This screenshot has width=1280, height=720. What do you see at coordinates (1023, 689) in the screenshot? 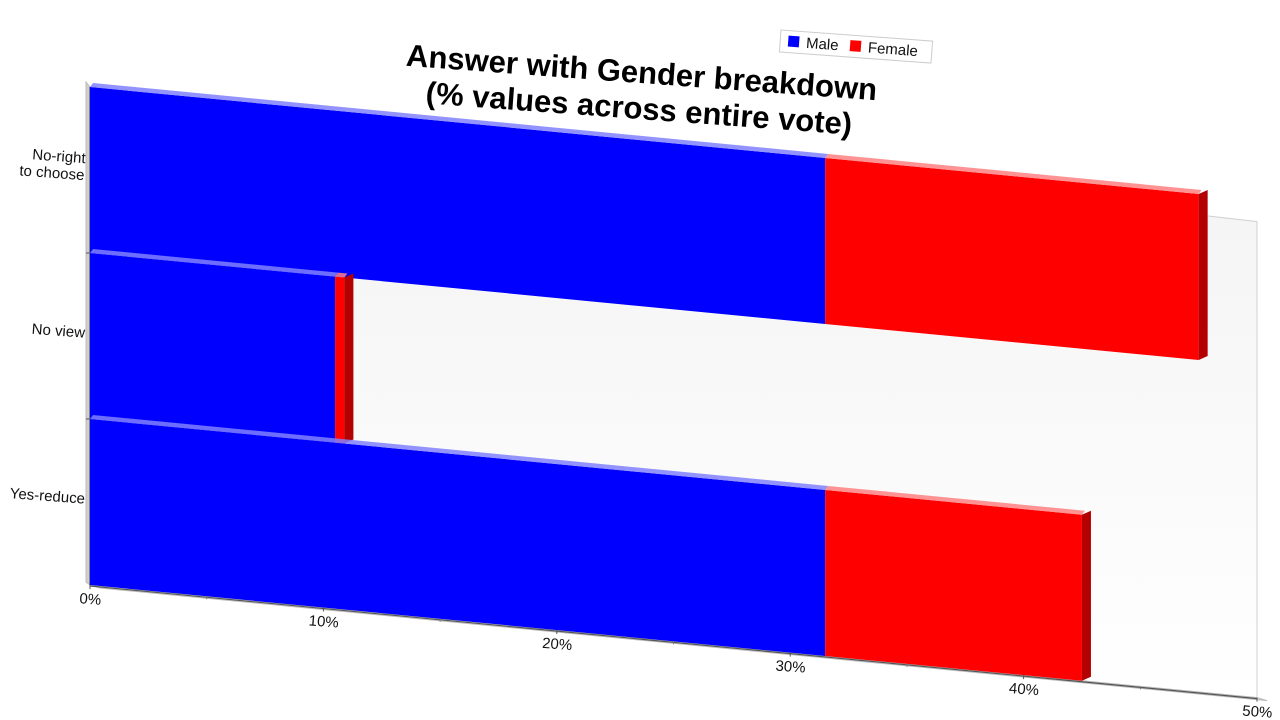
I see `x-tick-label-4: 40%` at bounding box center [1023, 689].